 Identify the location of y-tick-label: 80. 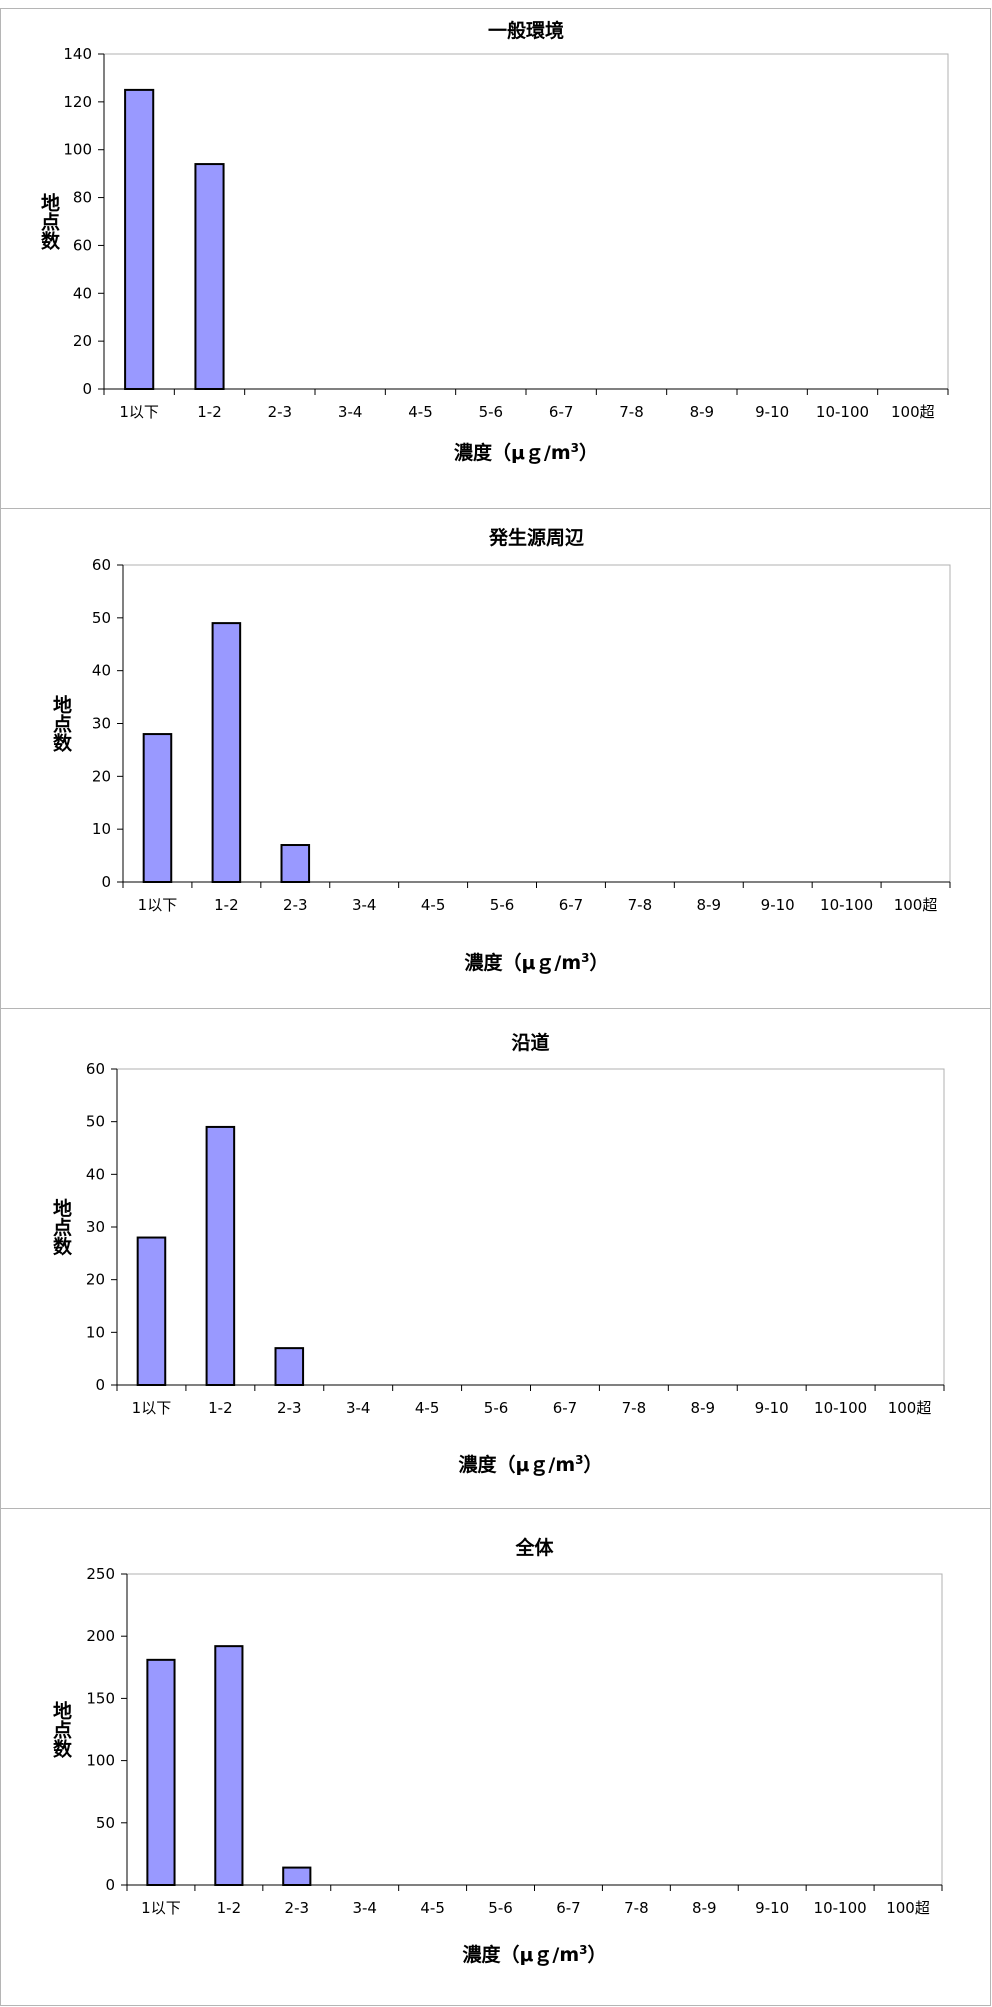
(82, 198).